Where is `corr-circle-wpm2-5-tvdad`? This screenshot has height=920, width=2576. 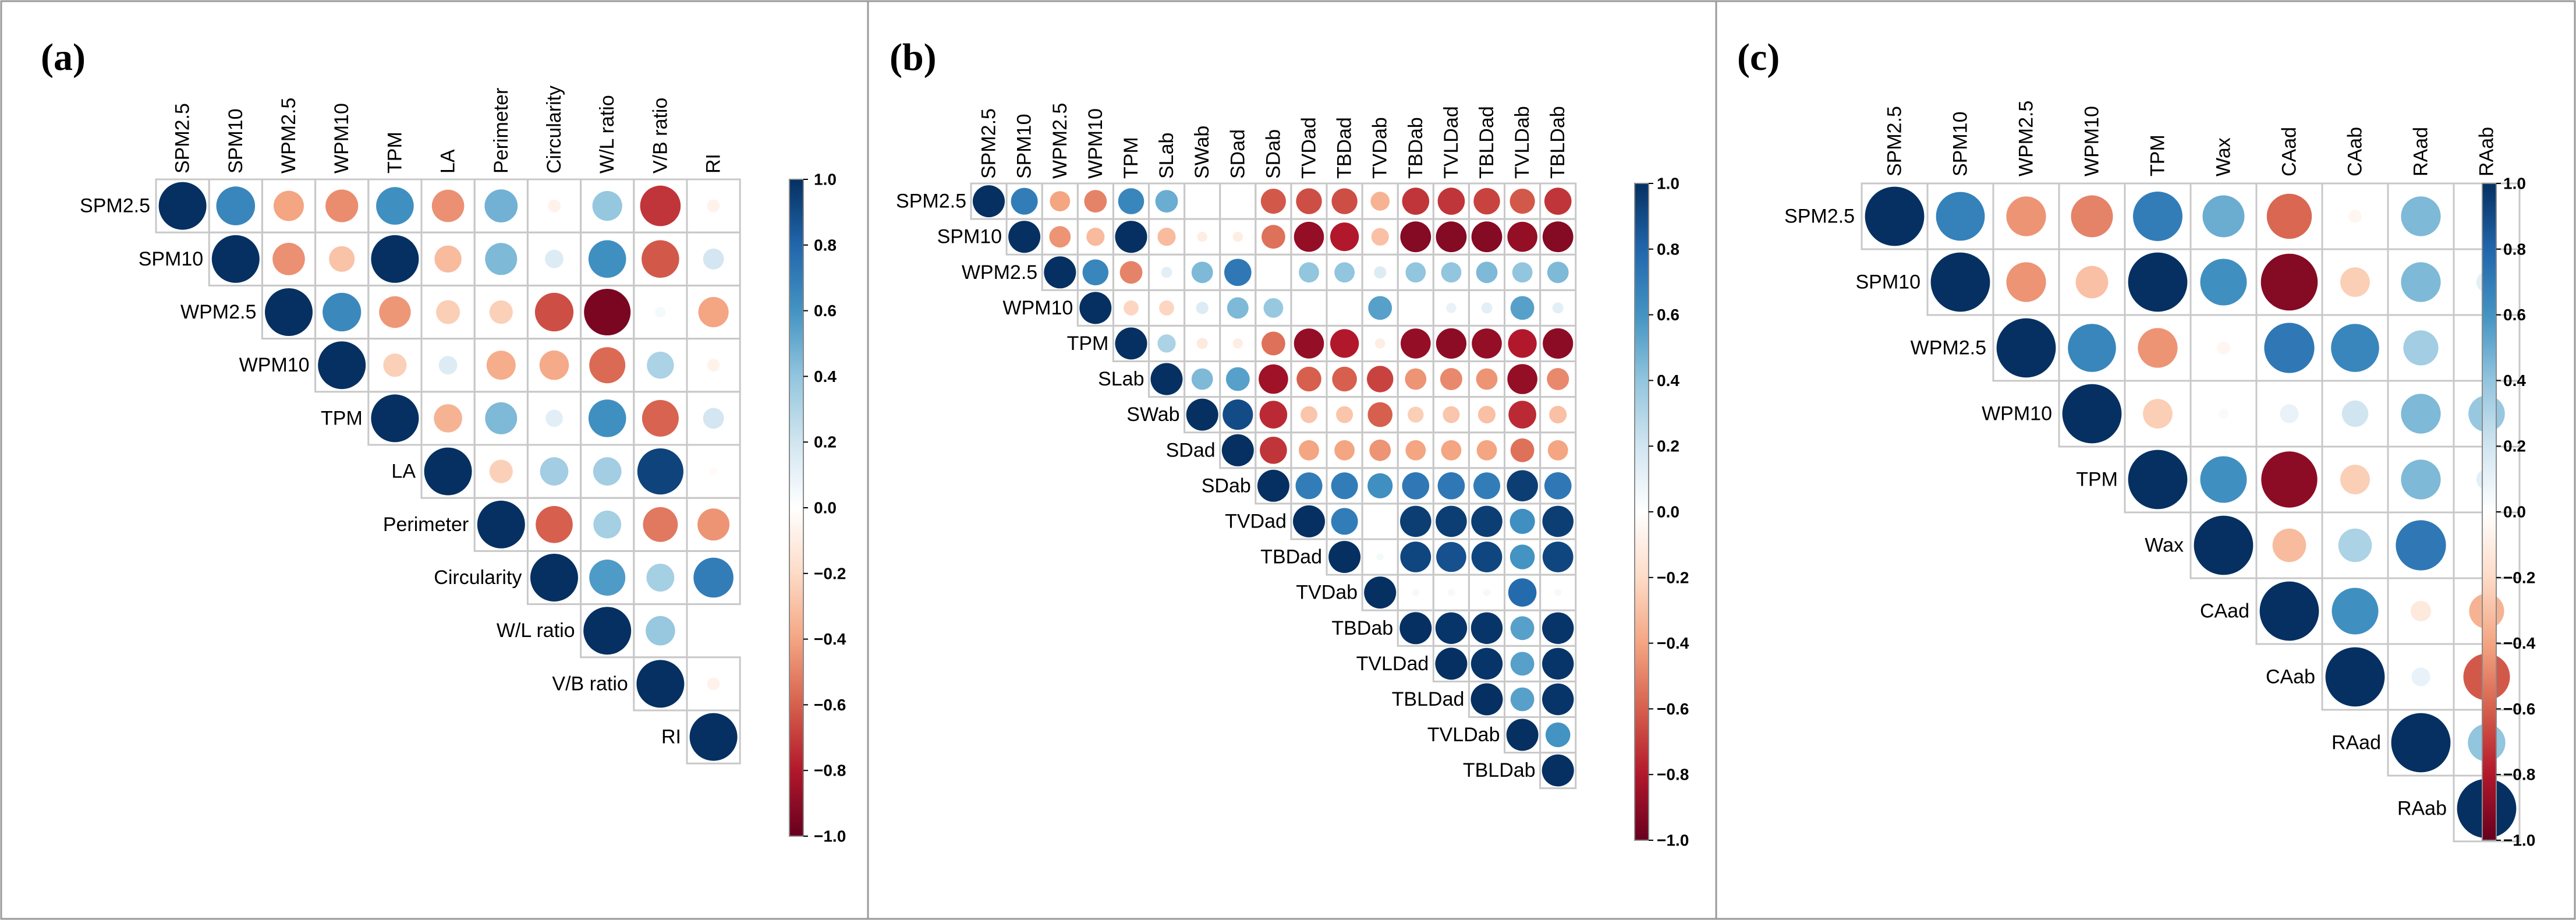 corr-circle-wpm2-5-tvdad is located at coordinates (1309, 272).